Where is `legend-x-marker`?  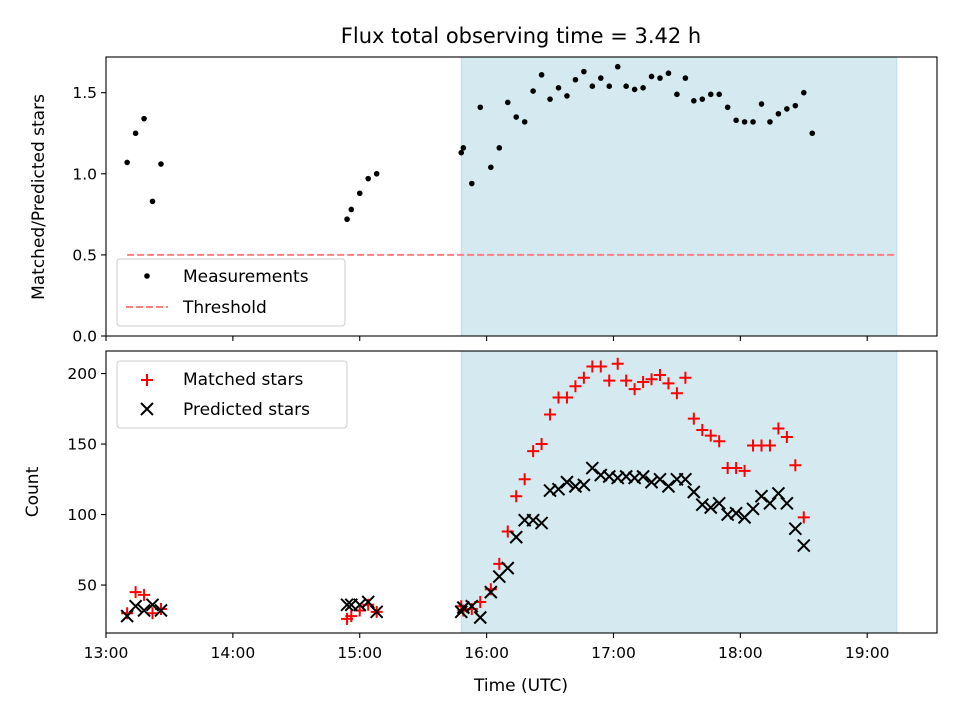
legend-x-marker is located at coordinates (147, 409).